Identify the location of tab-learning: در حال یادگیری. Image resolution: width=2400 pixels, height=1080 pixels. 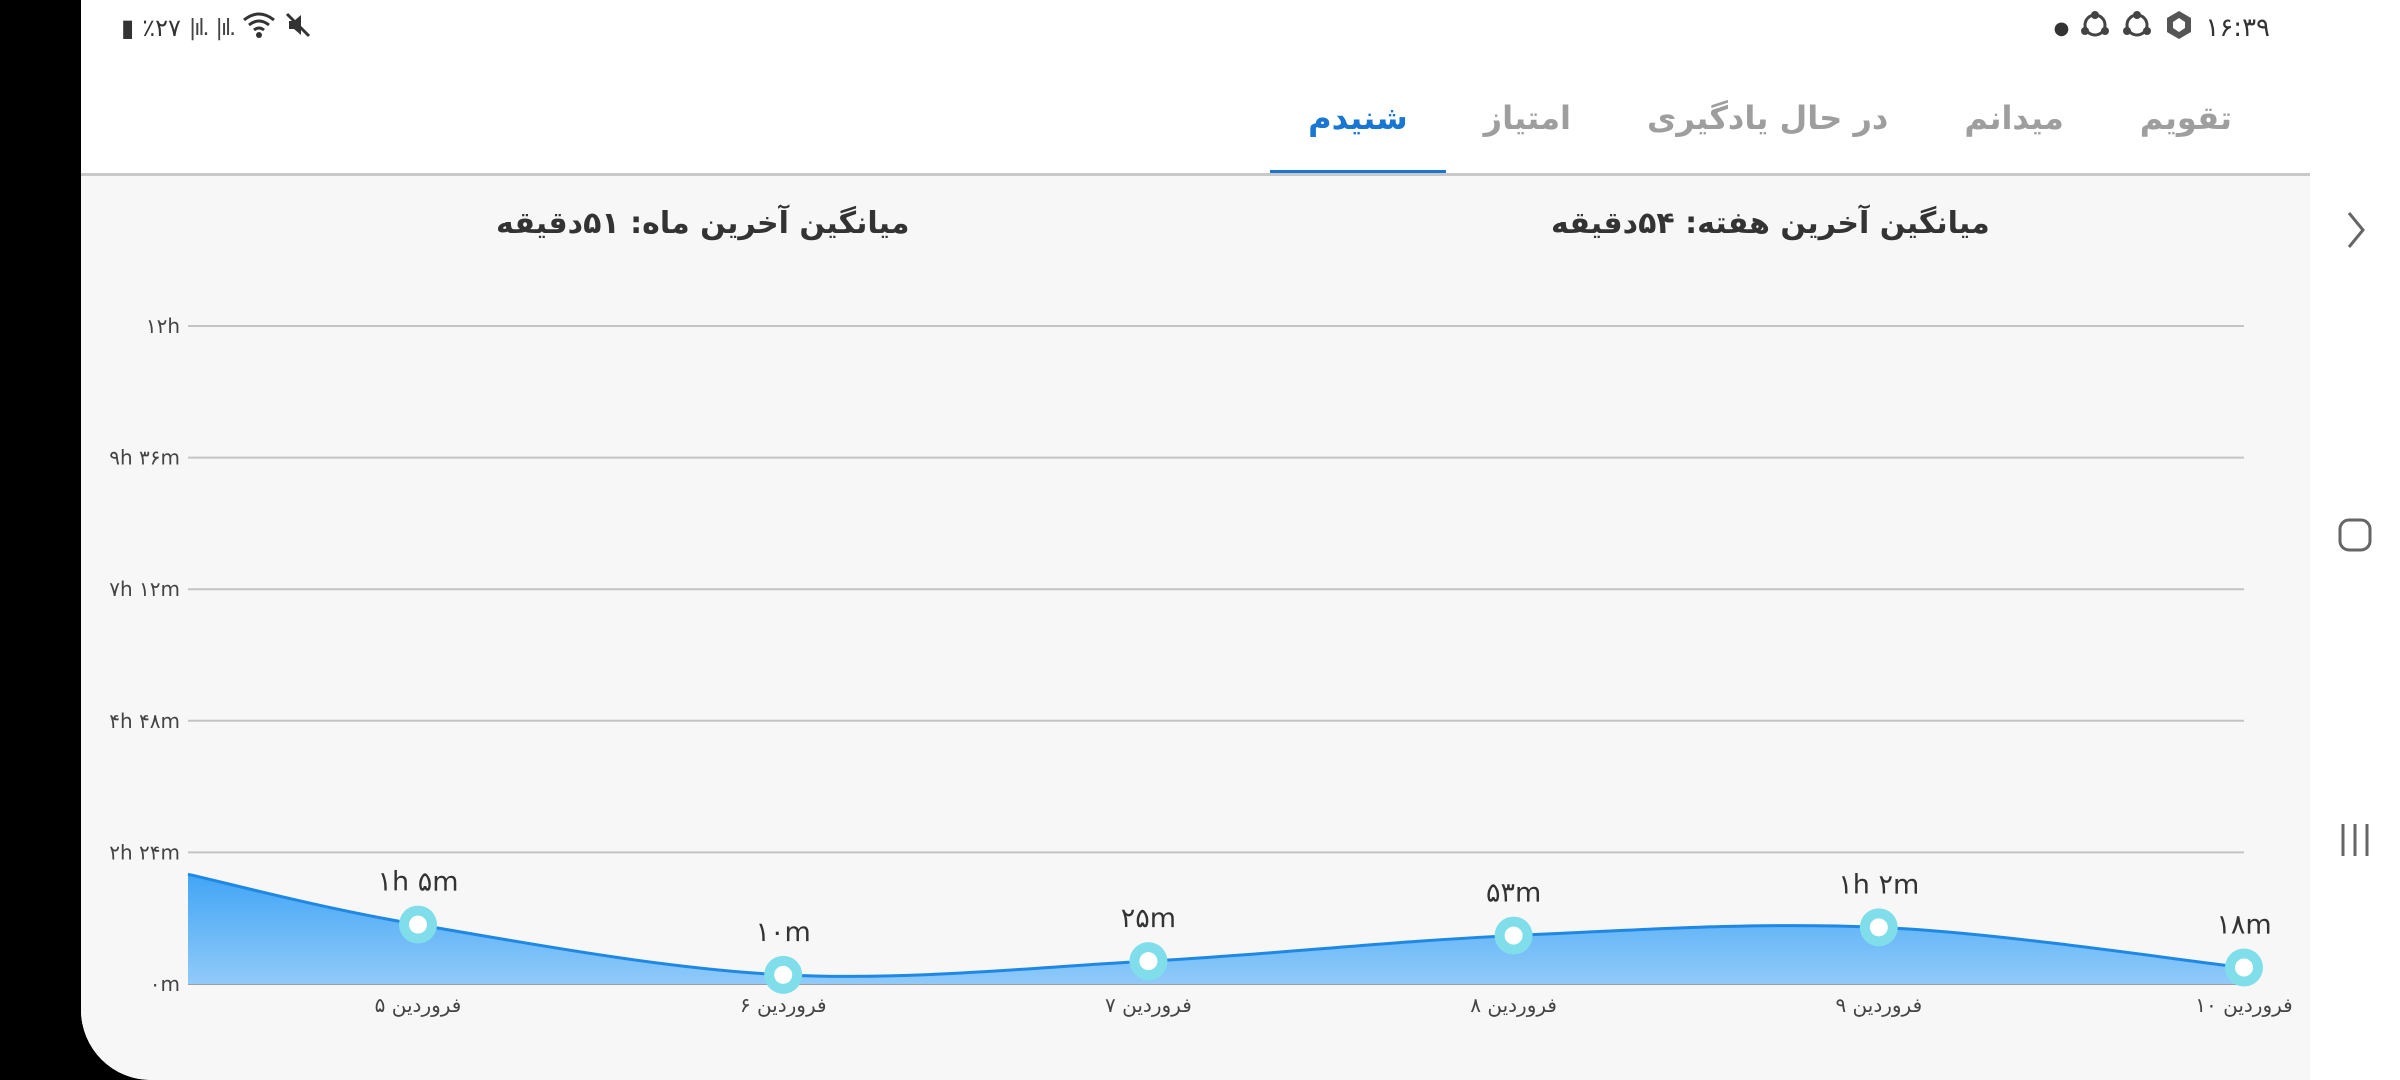
(1767, 117).